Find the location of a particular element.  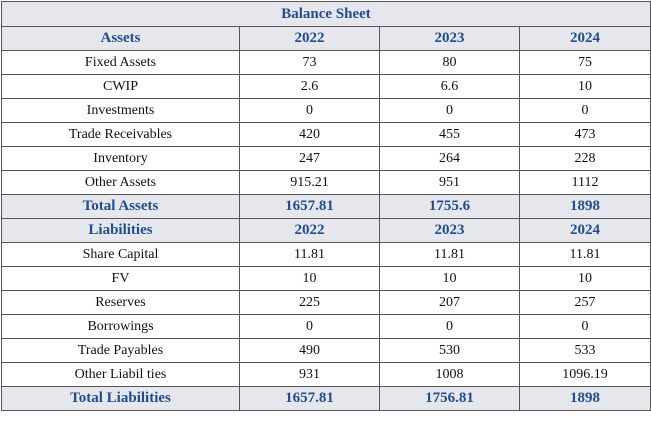

table-row: Other Liabil ties 931 1008 1096.19 is located at coordinates (326, 374).